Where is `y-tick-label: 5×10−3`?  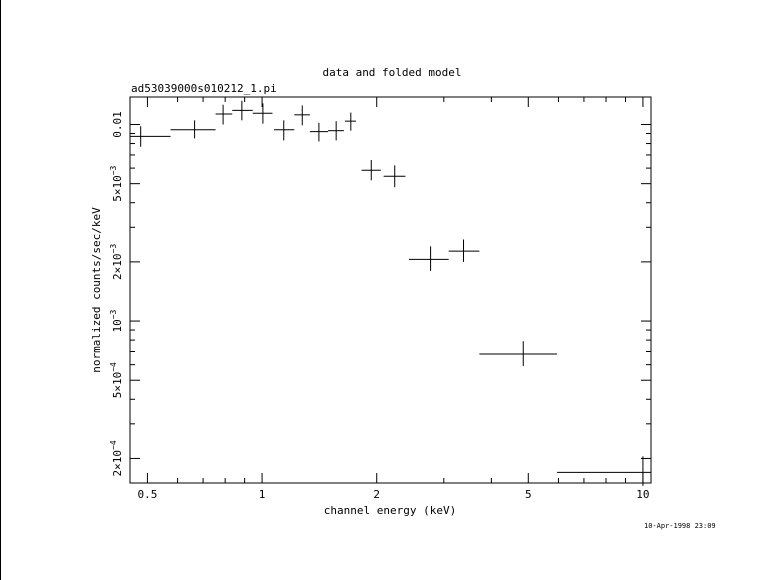
y-tick-label: 5×10−3 is located at coordinates (116, 183).